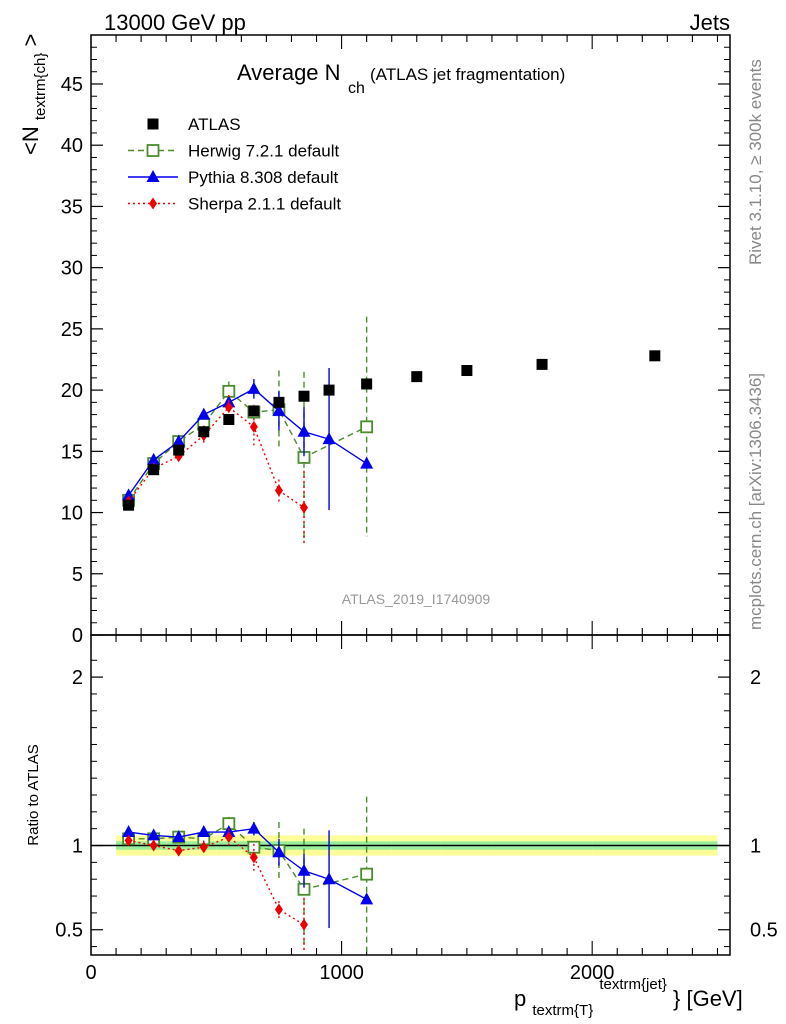 This screenshot has height=1024, width=786. Describe the element at coordinates (153, 203) in the screenshot. I see `legend-sherpa-marker` at that location.